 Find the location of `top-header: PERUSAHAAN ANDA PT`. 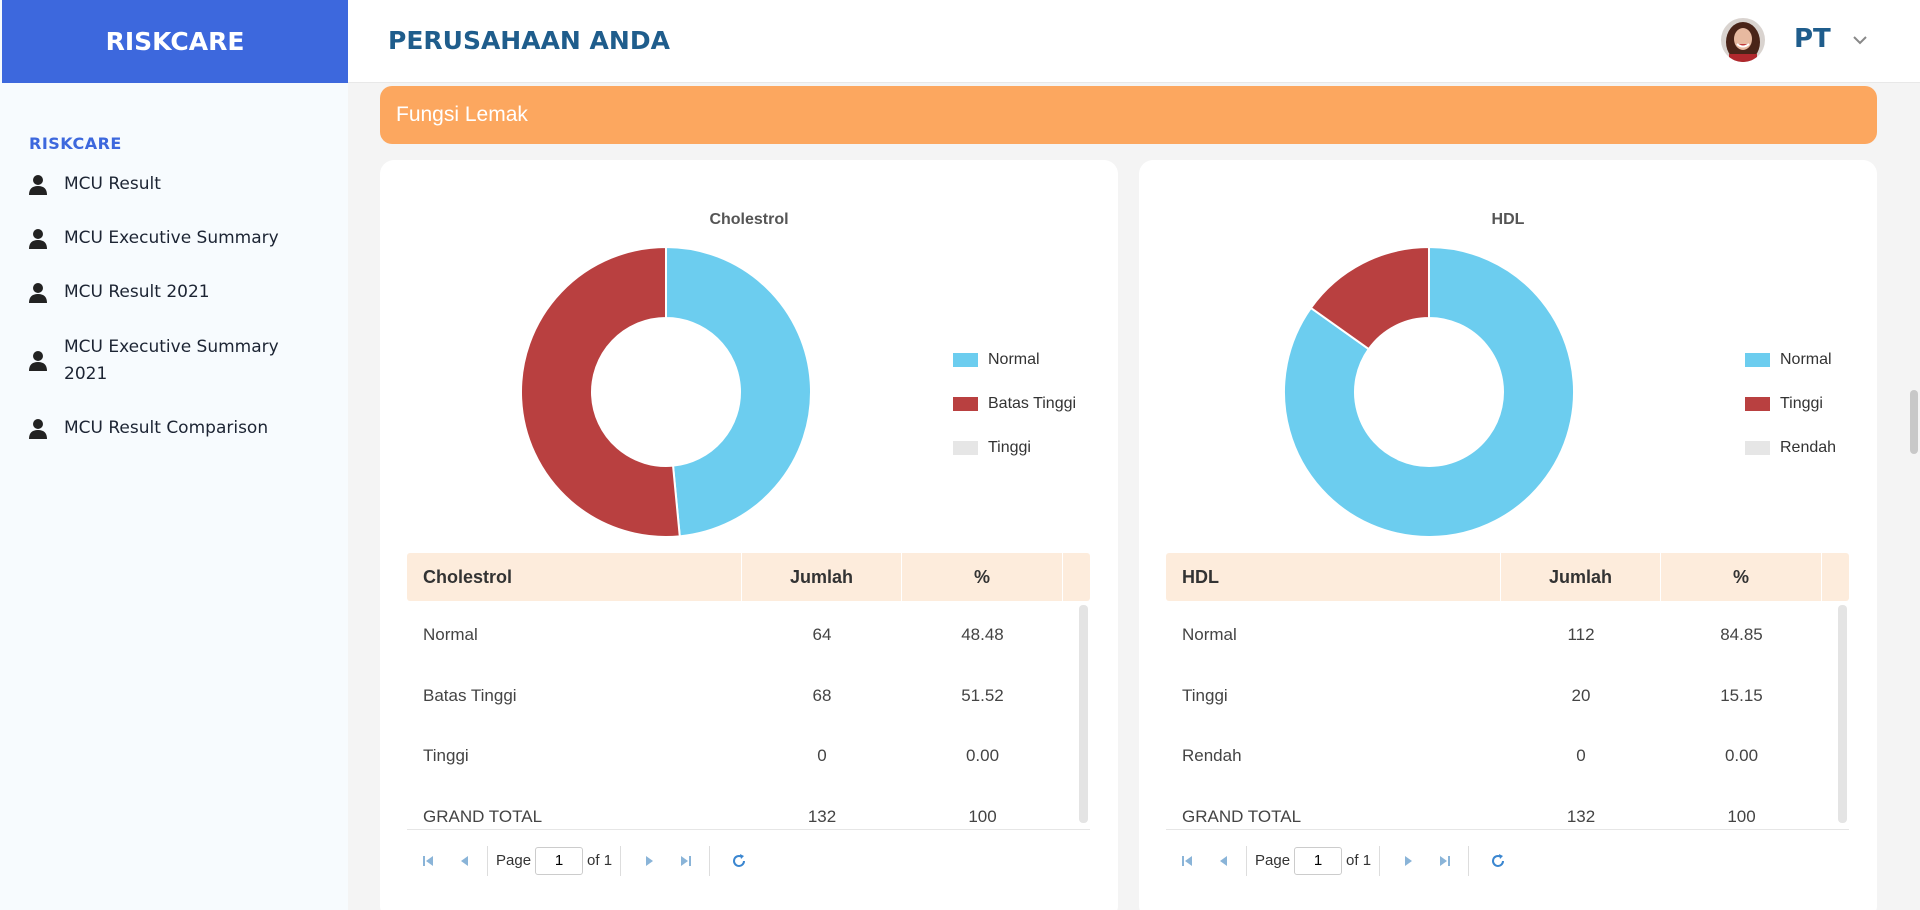

top-header: PERUSAHAAN ANDA PT is located at coordinates (1134, 41).